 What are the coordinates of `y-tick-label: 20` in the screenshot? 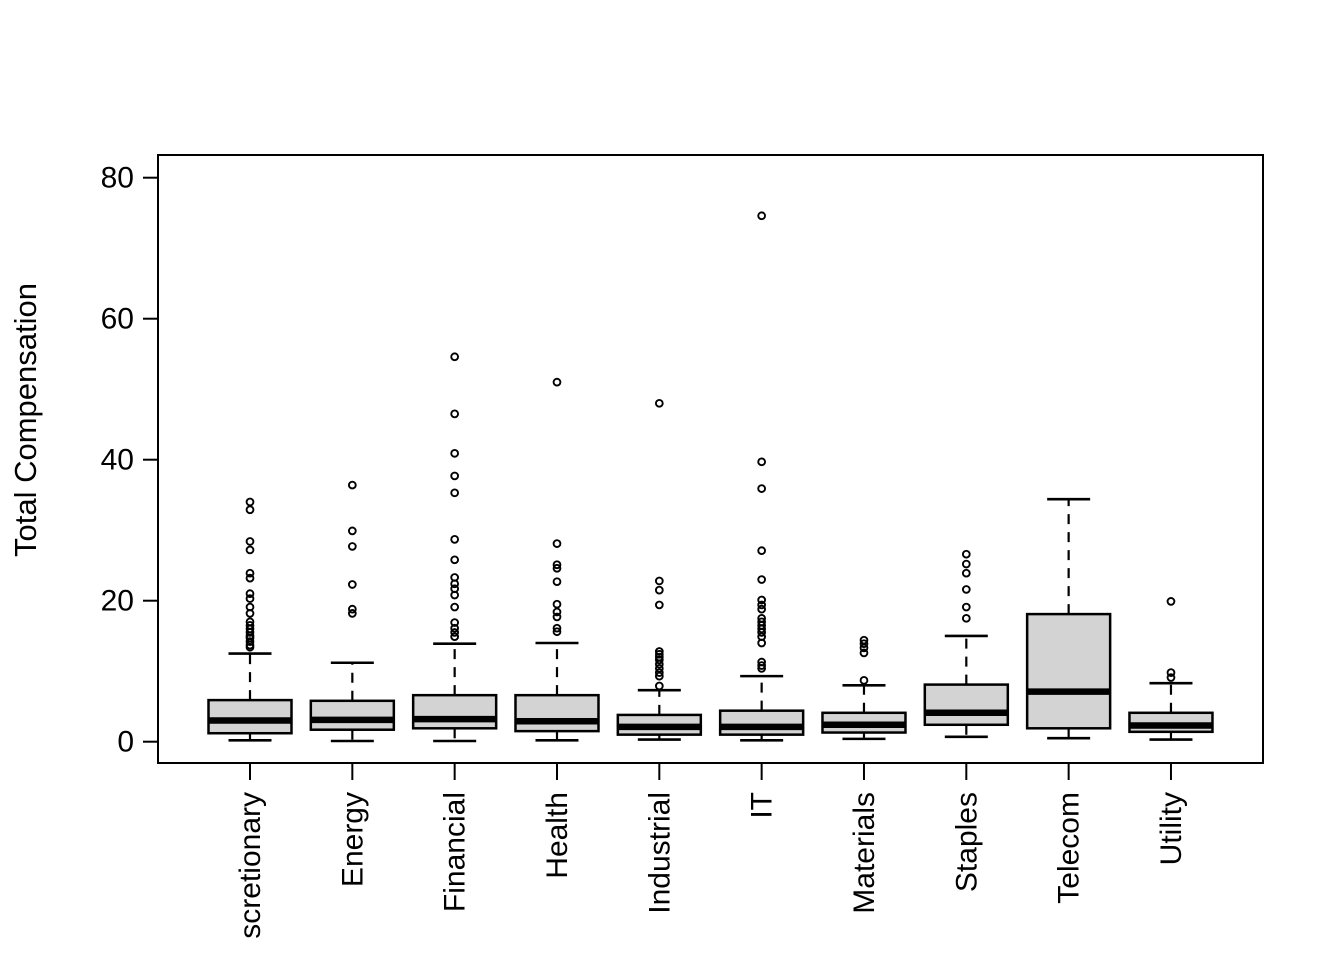 It's located at (117, 601).